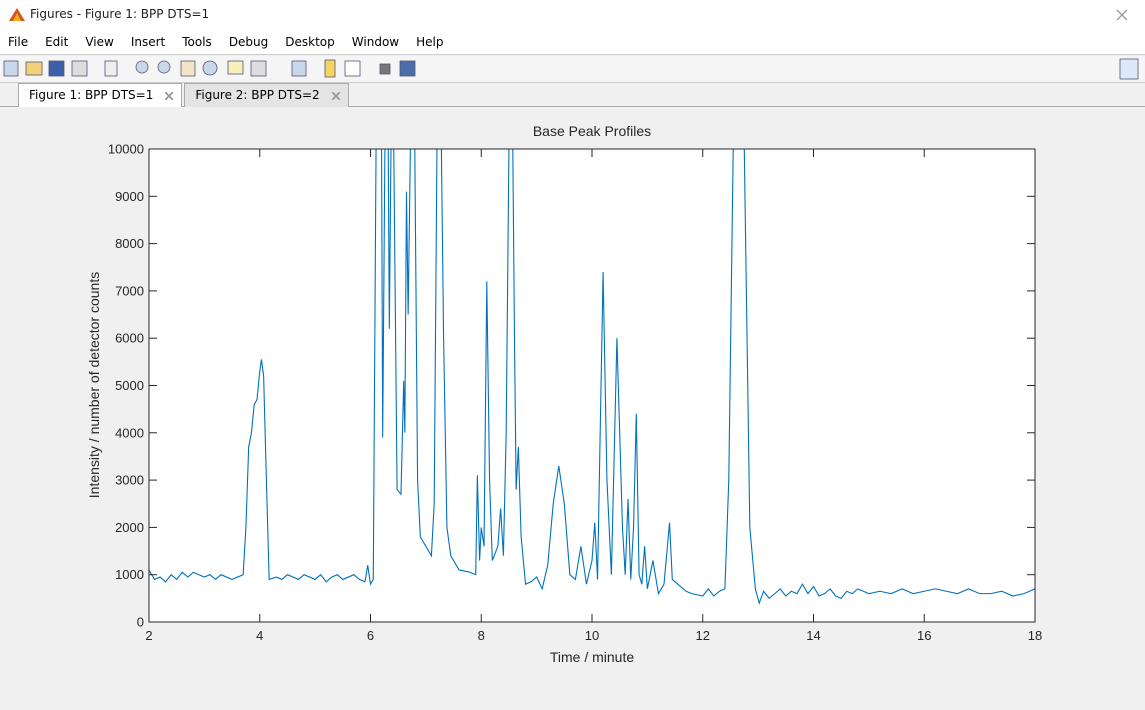  What do you see at coordinates (572, 15) in the screenshot?
I see `title-bar: Figures - Figure 1: BPP DTS=1` at bounding box center [572, 15].